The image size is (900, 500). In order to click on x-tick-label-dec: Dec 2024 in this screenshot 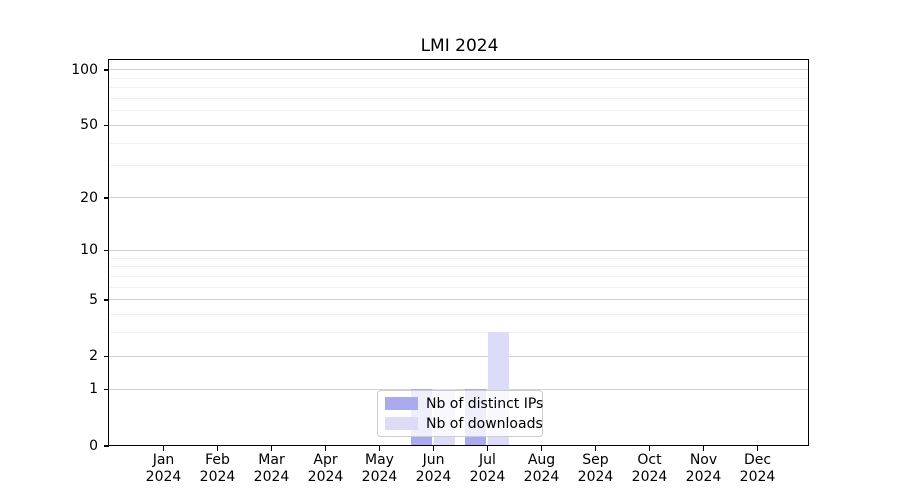, I will do `click(757, 468)`.